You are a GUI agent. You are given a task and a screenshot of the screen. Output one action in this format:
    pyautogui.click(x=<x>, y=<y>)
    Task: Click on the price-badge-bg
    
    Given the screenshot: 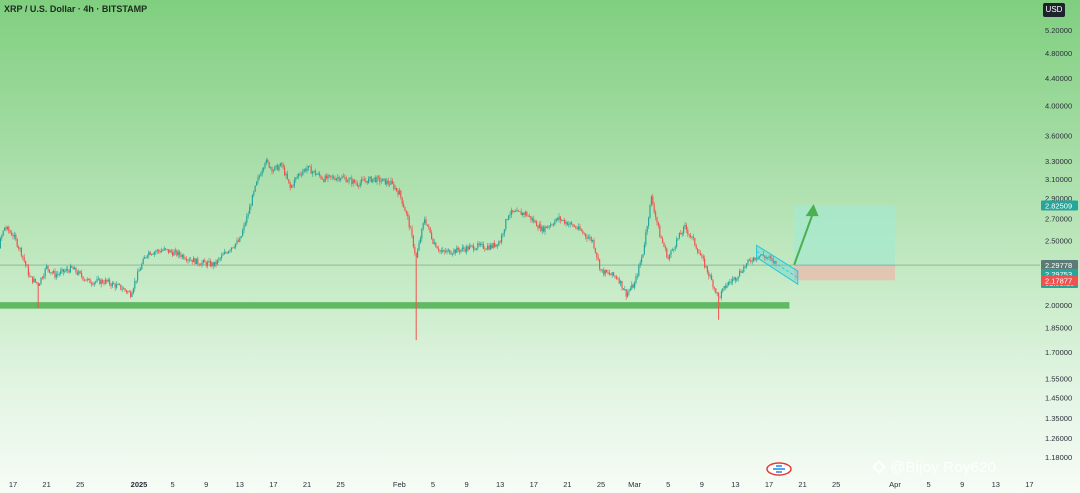 What is the action you would take?
    pyautogui.click(x=1059, y=205)
    